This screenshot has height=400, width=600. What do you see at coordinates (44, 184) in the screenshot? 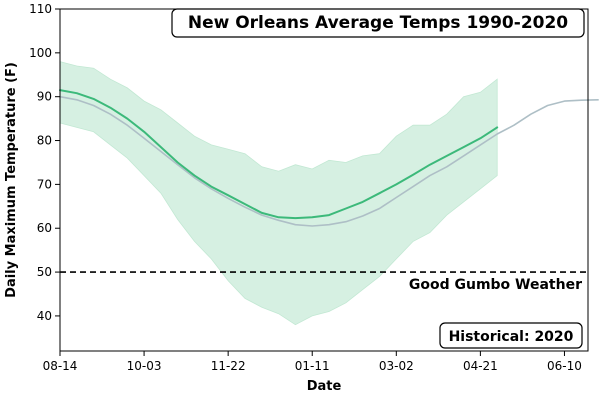
I see `y-tick-label: 70` at bounding box center [44, 184].